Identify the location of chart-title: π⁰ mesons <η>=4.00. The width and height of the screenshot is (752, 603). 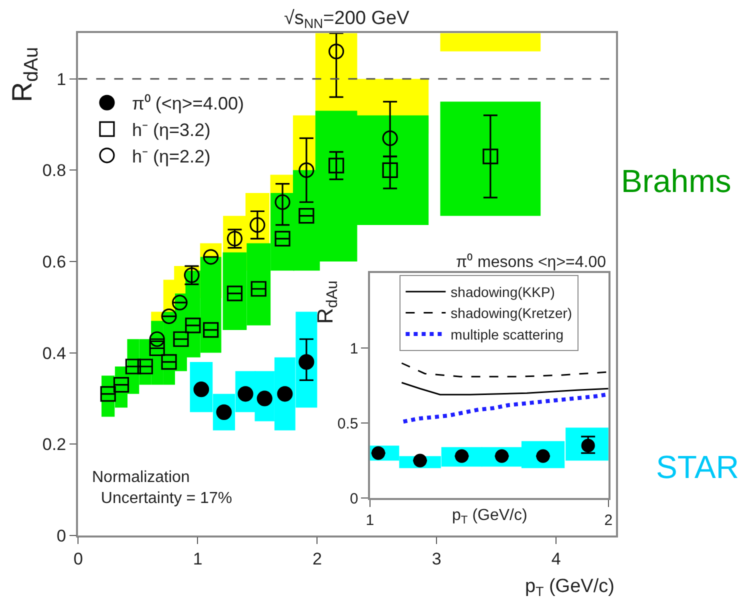
(531, 262).